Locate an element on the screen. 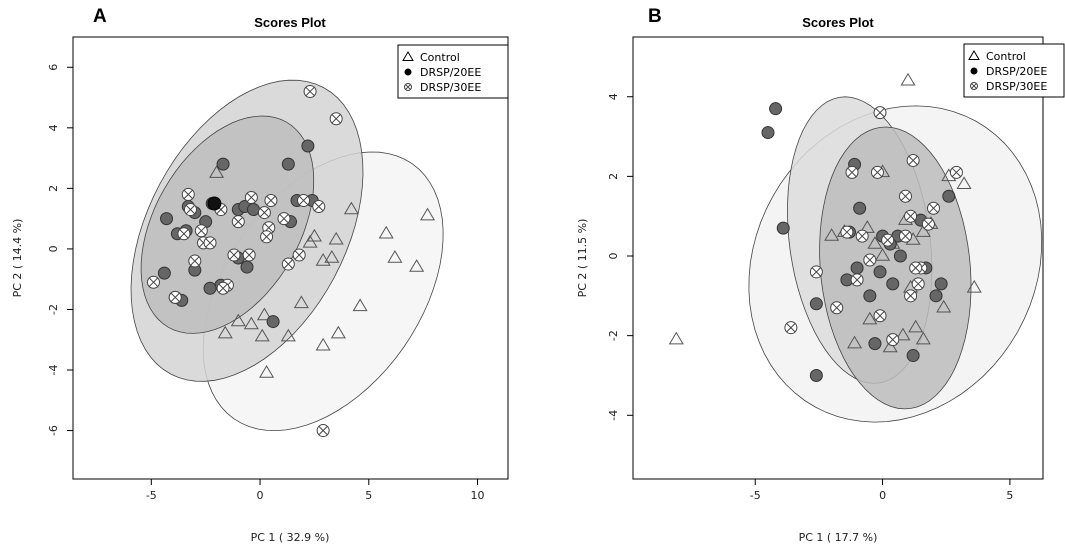 The width and height of the screenshot is (1065, 551). y-axis-ticks: -6 -4 -2 0 2 4 6 is located at coordinates (60, 250).